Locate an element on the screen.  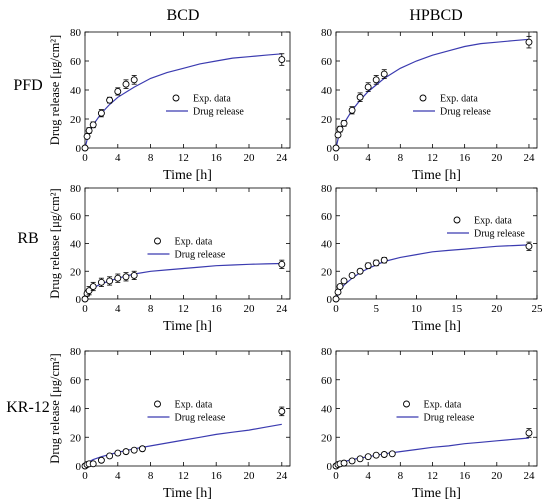
x-tick-label: 15 is located at coordinates (457, 309).